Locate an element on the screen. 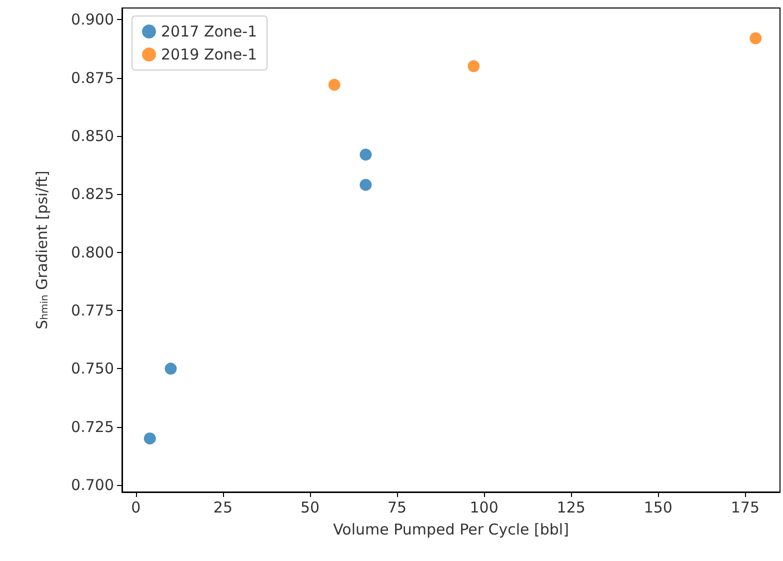 The image size is (783, 561). y-axis-title: Shmin Gradient [psi/ft] is located at coordinates (42, 250).